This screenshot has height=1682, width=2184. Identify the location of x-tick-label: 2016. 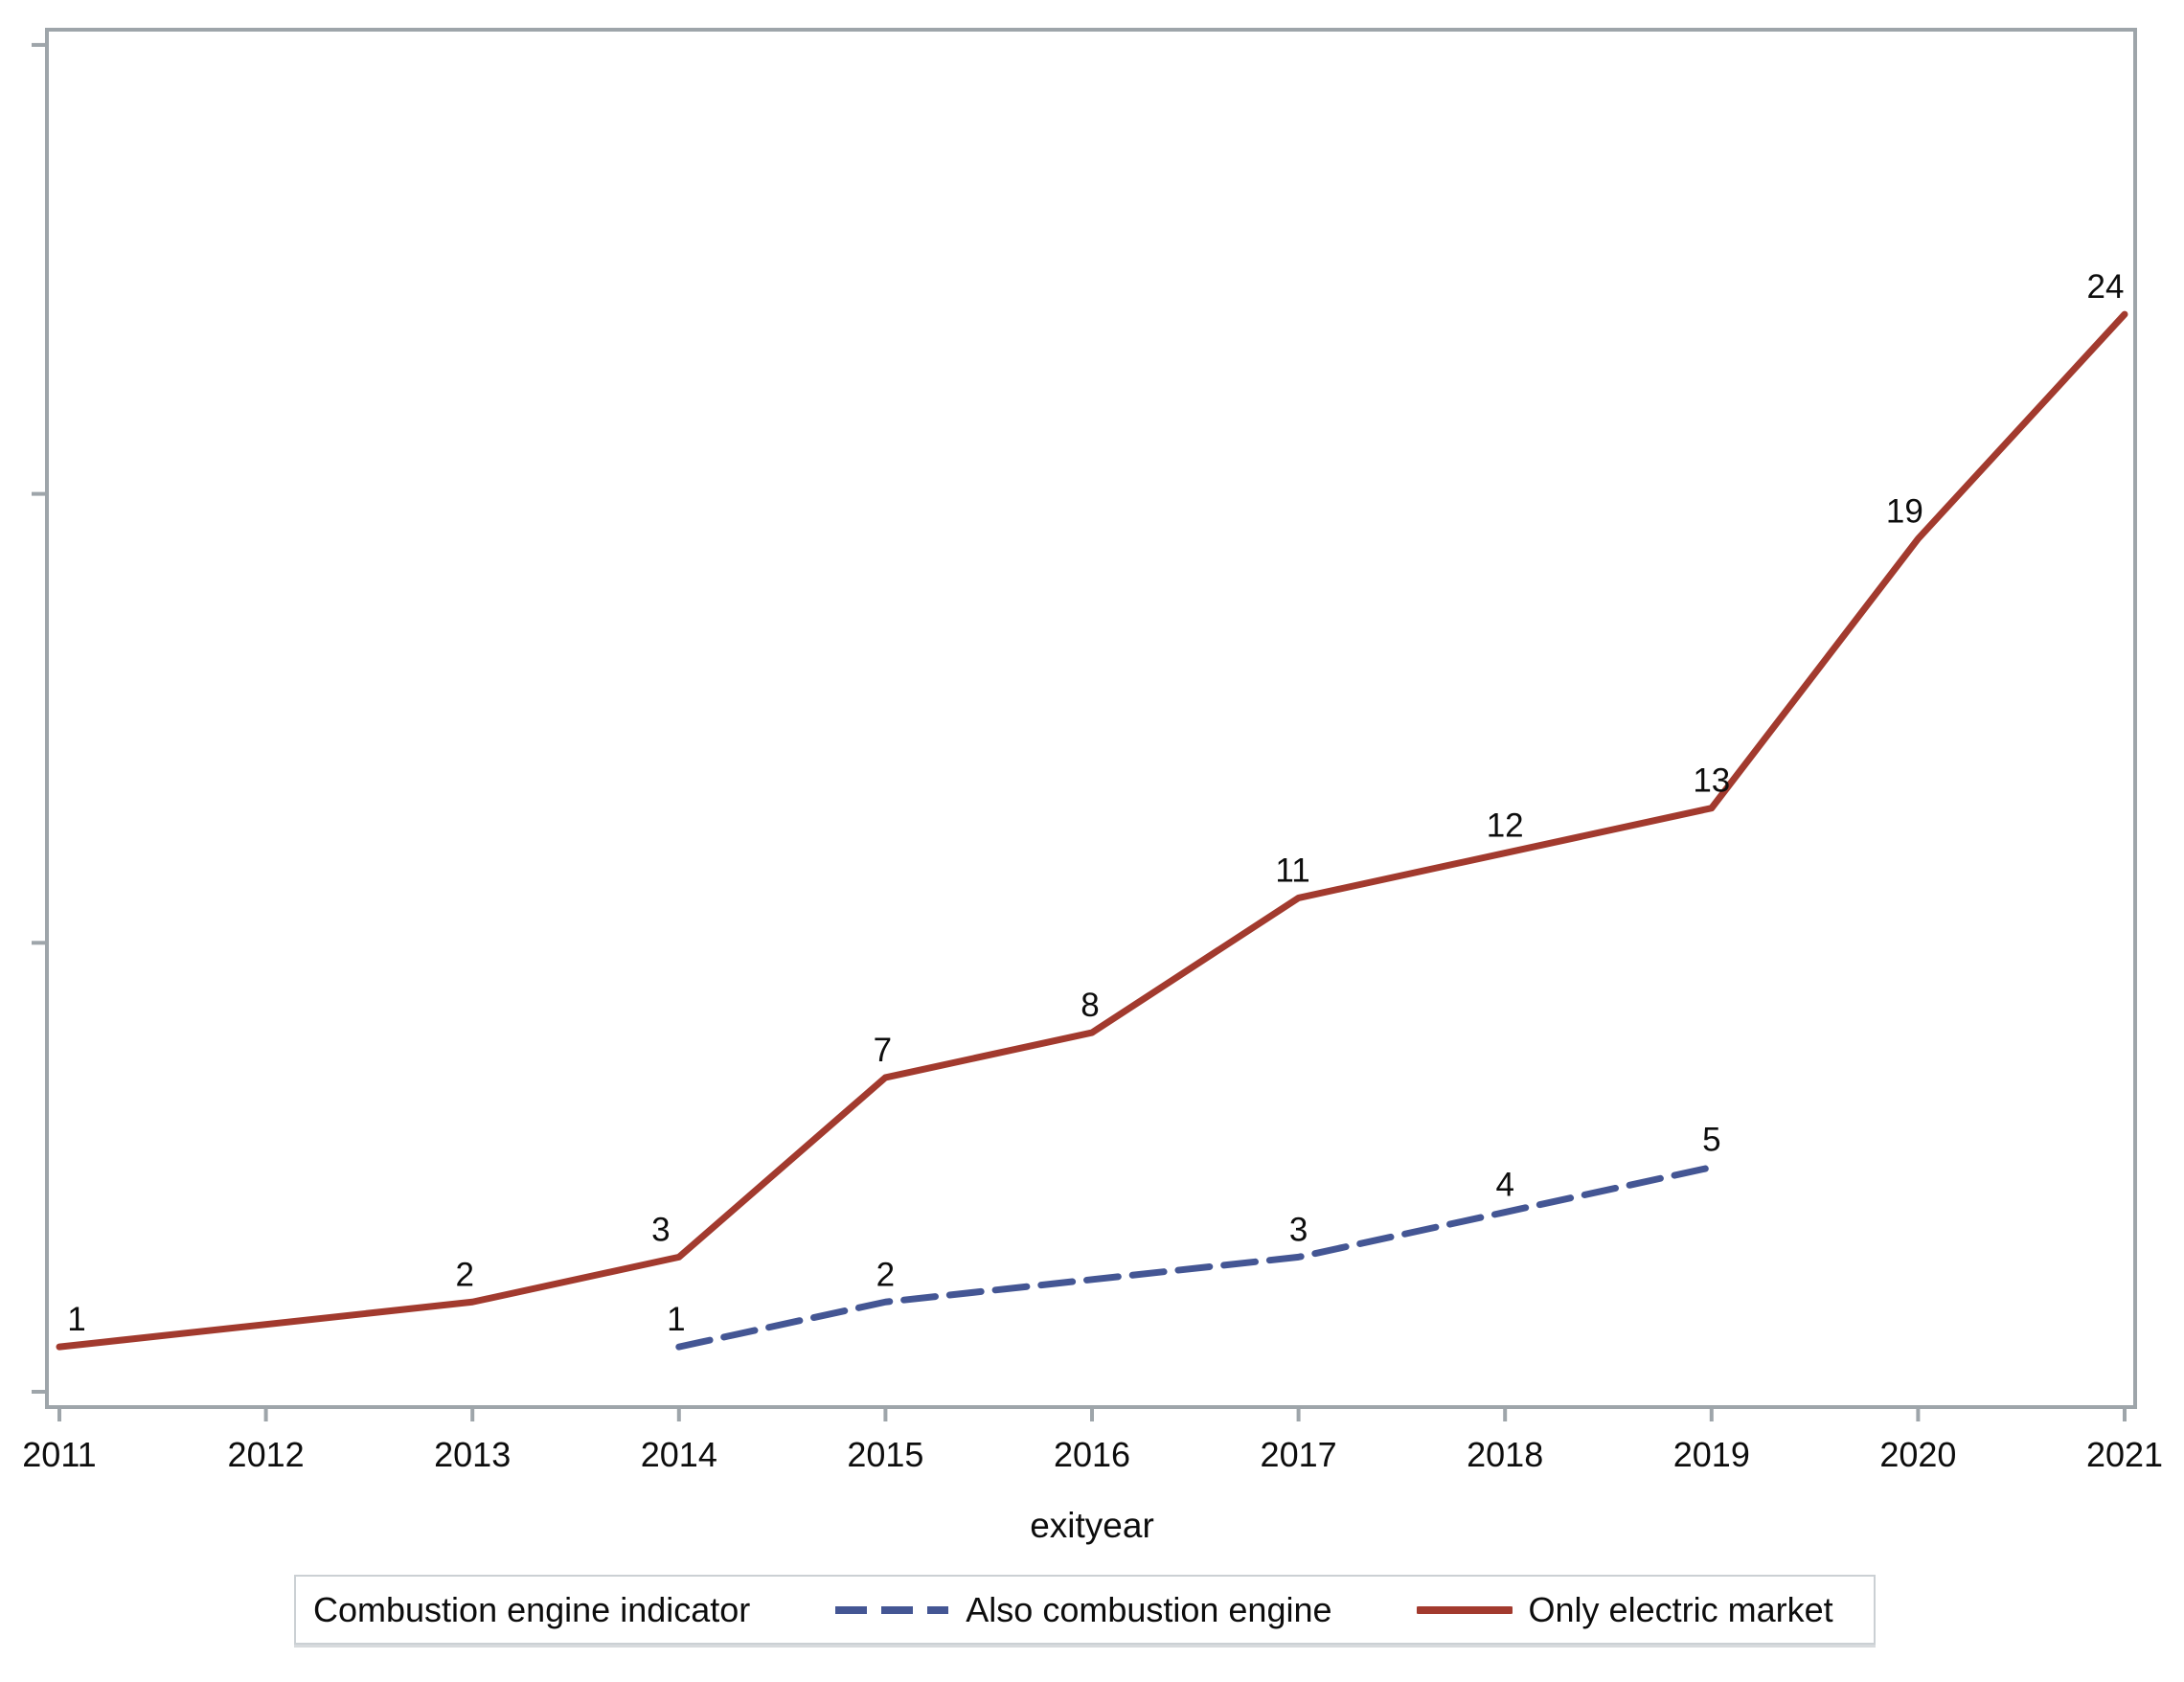
(1092, 1454).